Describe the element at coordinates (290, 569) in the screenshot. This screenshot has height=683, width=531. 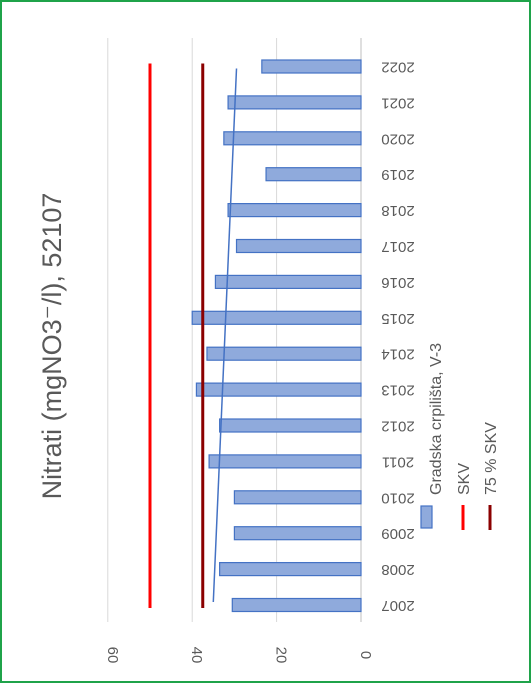
I see `bar-2008` at that location.